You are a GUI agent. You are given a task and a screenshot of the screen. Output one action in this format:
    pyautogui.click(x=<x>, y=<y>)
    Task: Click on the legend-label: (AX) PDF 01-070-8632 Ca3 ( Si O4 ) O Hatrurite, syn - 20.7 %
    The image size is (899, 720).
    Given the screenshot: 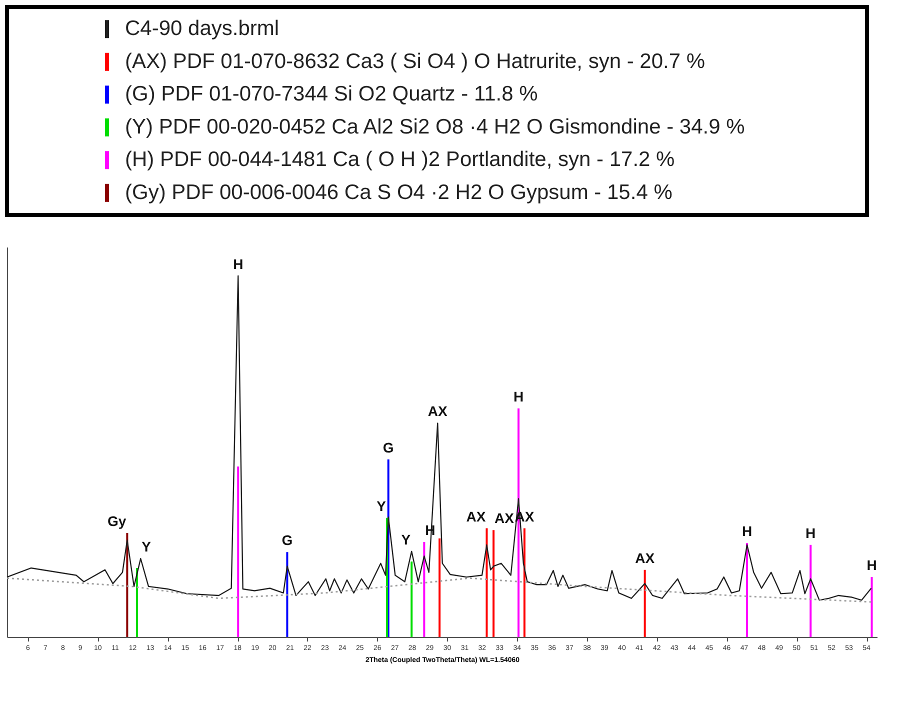 What is the action you would take?
    pyautogui.click(x=415, y=61)
    